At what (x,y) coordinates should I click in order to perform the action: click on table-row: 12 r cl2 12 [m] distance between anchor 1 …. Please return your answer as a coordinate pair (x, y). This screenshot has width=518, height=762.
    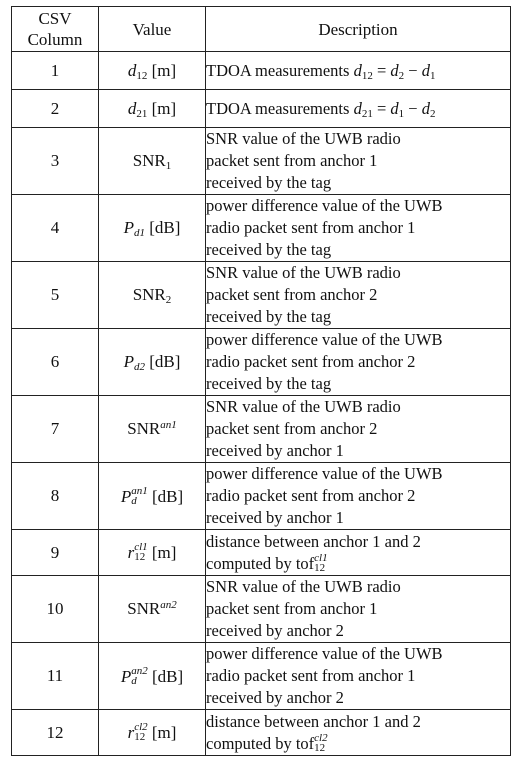
    Looking at the image, I should click on (261, 732).